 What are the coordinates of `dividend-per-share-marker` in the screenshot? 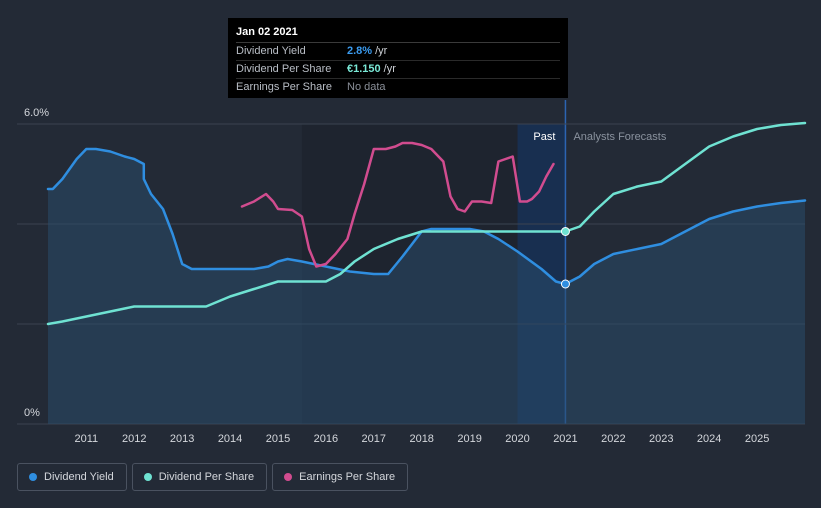 It's located at (565, 231).